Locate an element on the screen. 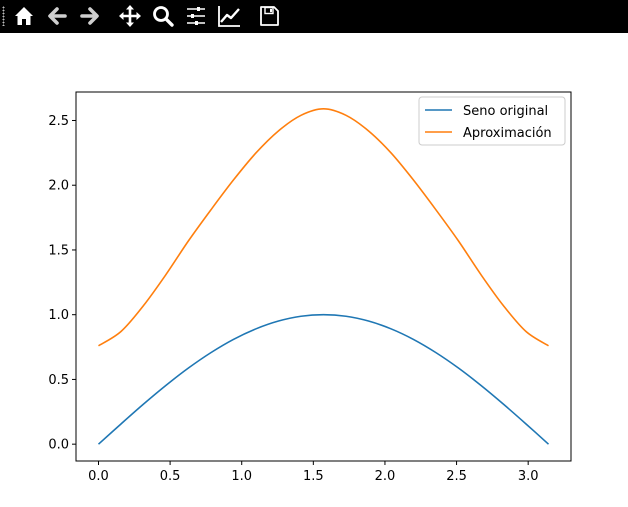 The width and height of the screenshot is (628, 507). forward-button is located at coordinates (90, 16).